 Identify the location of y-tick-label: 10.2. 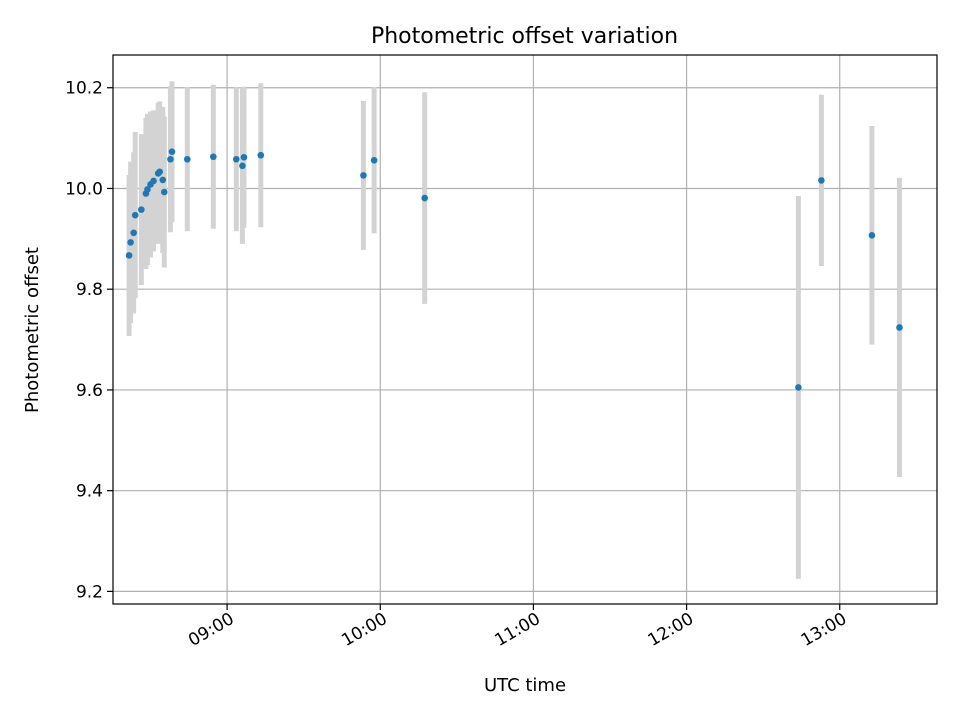
(84, 89).